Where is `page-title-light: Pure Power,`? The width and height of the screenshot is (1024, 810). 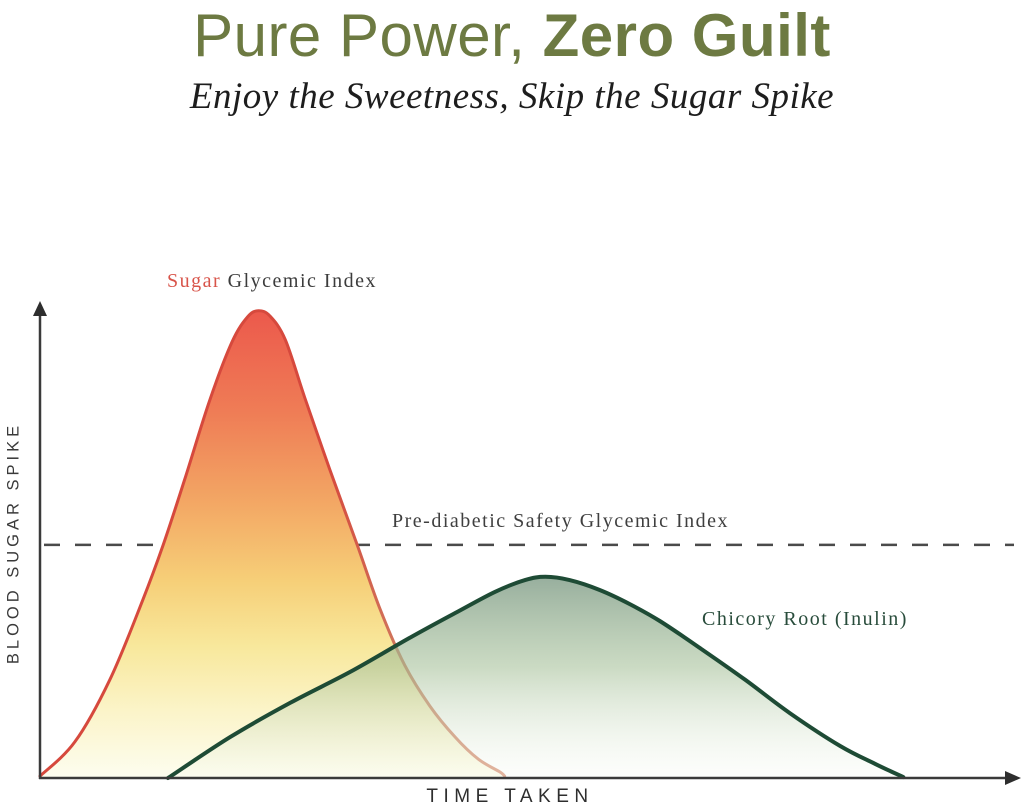
page-title-light: Pure Power, is located at coordinates (368, 35).